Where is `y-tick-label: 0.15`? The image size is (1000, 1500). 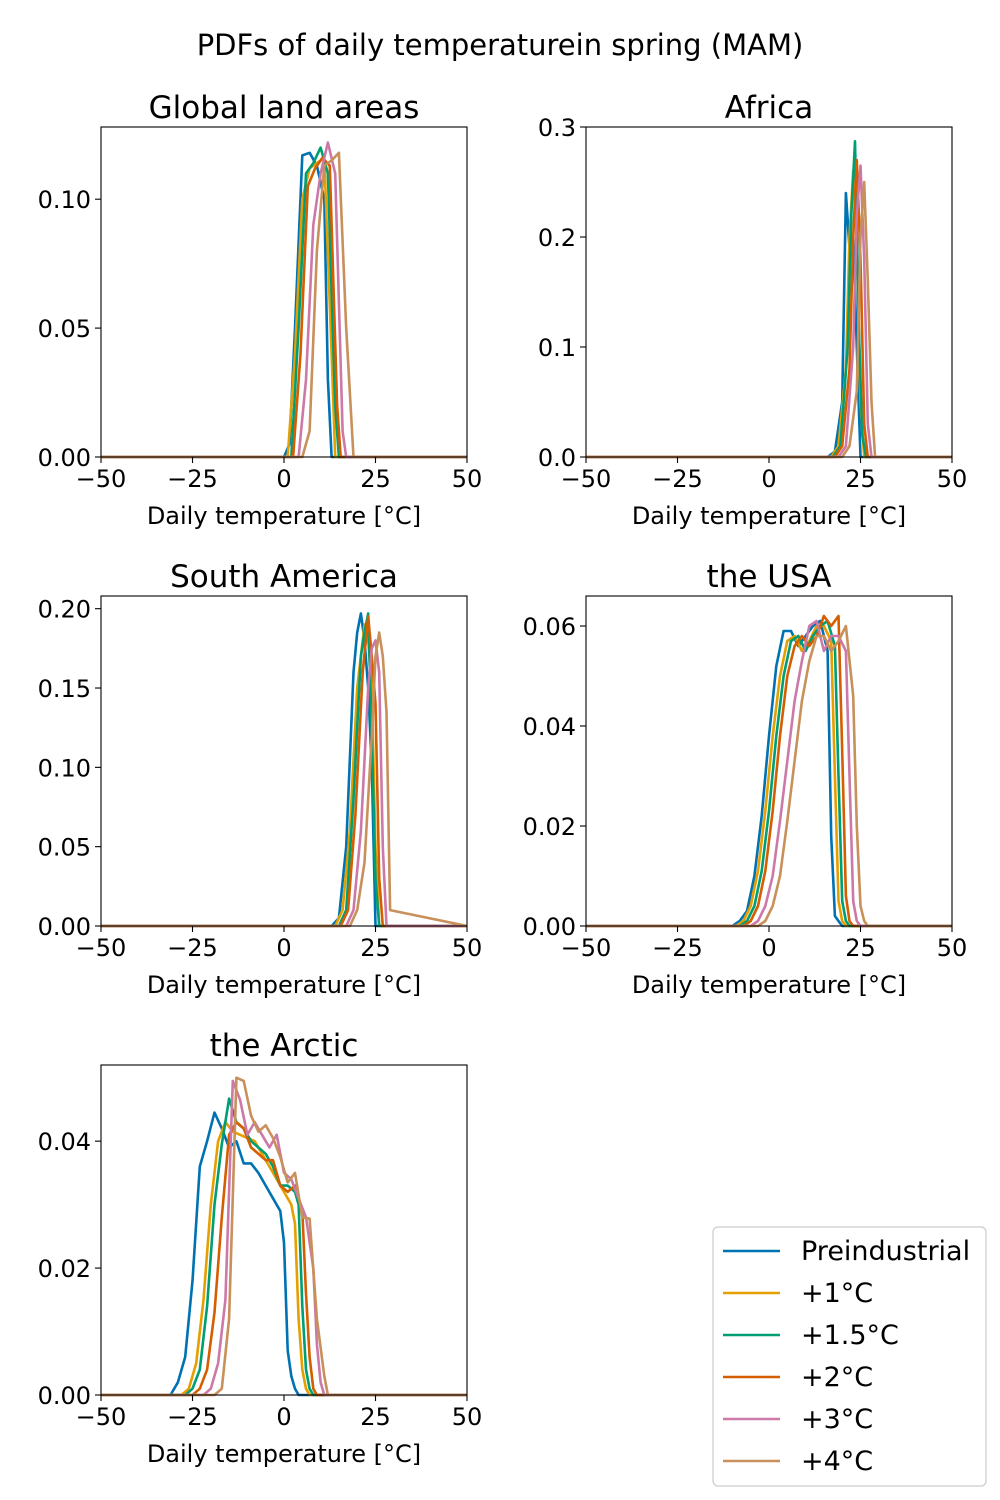 y-tick-label: 0.15 is located at coordinates (64, 689).